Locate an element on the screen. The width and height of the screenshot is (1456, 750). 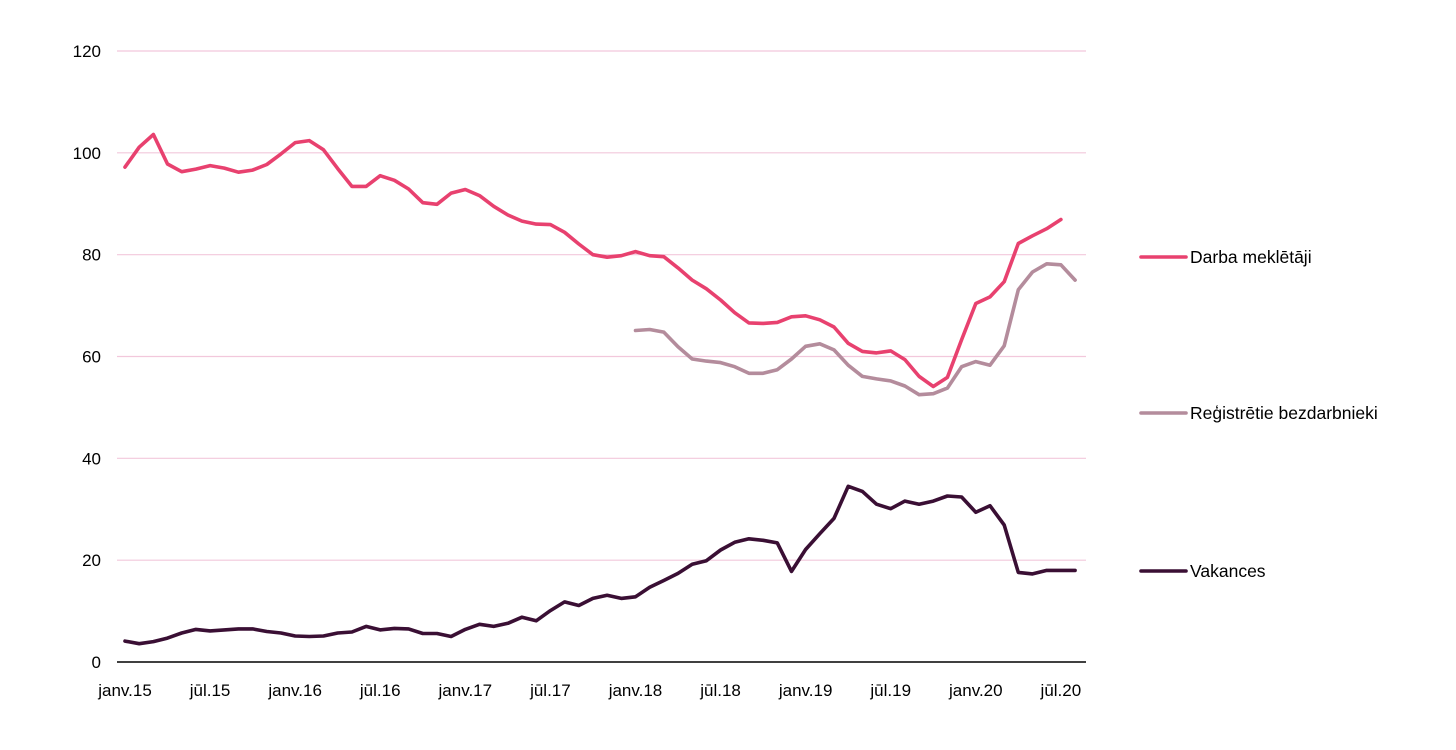
y-axis: 0 20 40 60 80 100 120 is located at coordinates (87, 357).